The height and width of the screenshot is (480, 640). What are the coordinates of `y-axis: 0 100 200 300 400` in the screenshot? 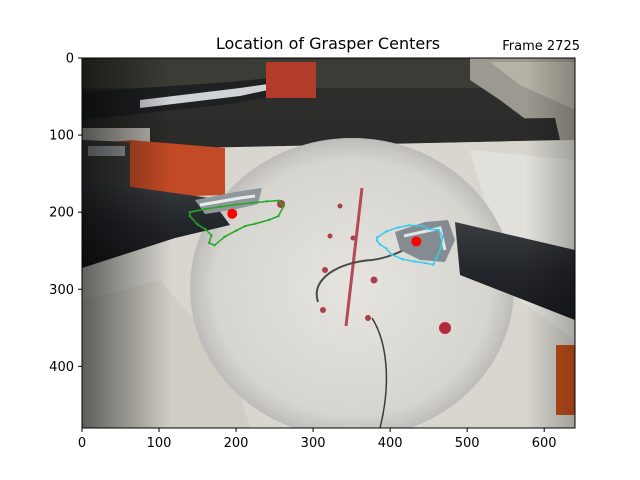 It's located at (65, 213).